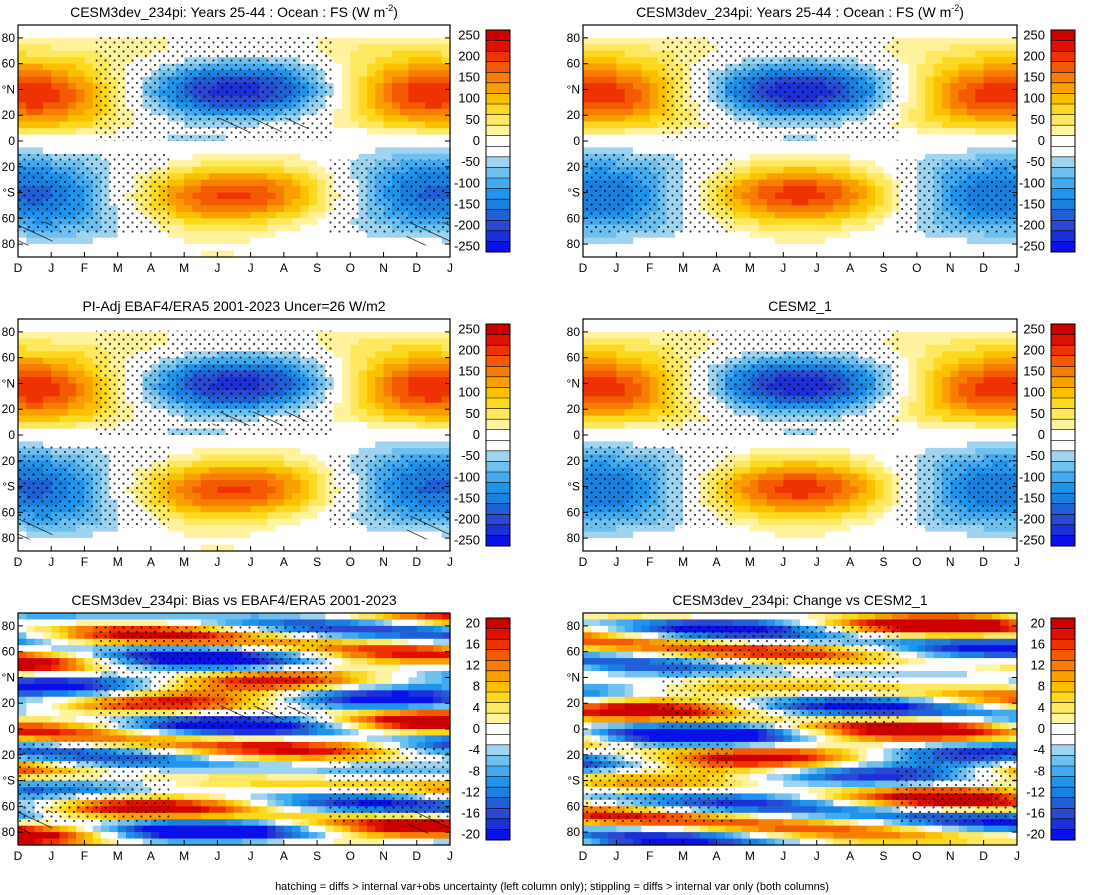 This screenshot has width=1105, height=895. Describe the element at coordinates (151, 268) in the screenshot. I see `x-tick-label: A` at that location.